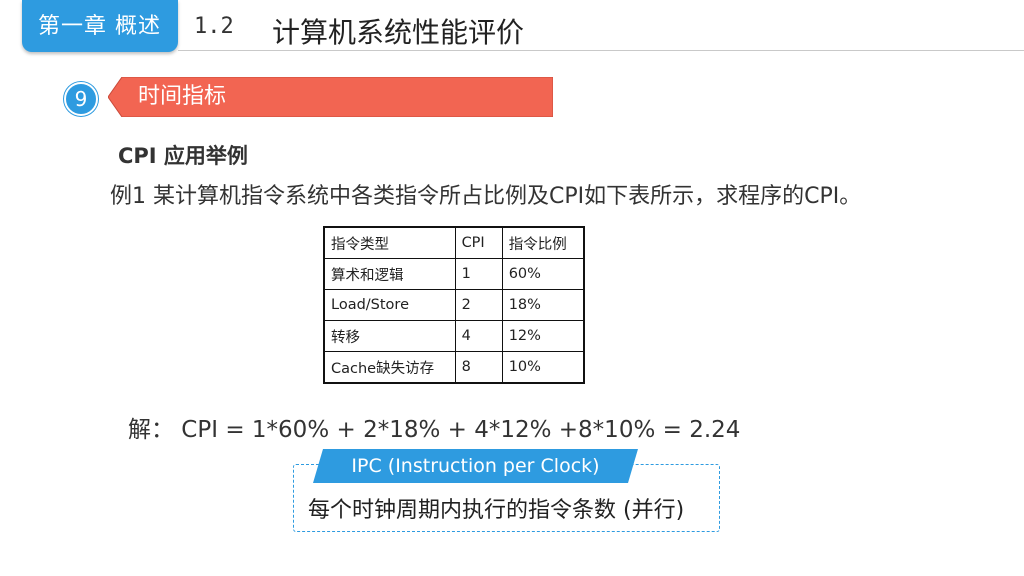 The width and height of the screenshot is (1024, 576). Describe the element at coordinates (389, 367) in the screenshot. I see `table-cell: Cache缺失访存` at that location.